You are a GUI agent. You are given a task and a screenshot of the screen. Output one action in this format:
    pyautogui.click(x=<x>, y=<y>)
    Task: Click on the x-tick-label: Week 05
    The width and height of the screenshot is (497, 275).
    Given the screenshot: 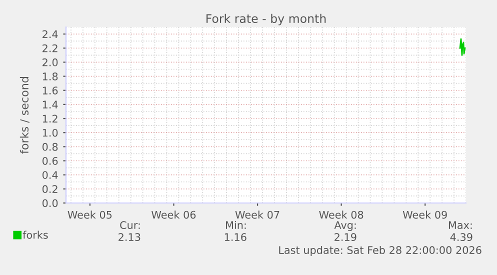 What is the action you would take?
    pyautogui.click(x=90, y=214)
    